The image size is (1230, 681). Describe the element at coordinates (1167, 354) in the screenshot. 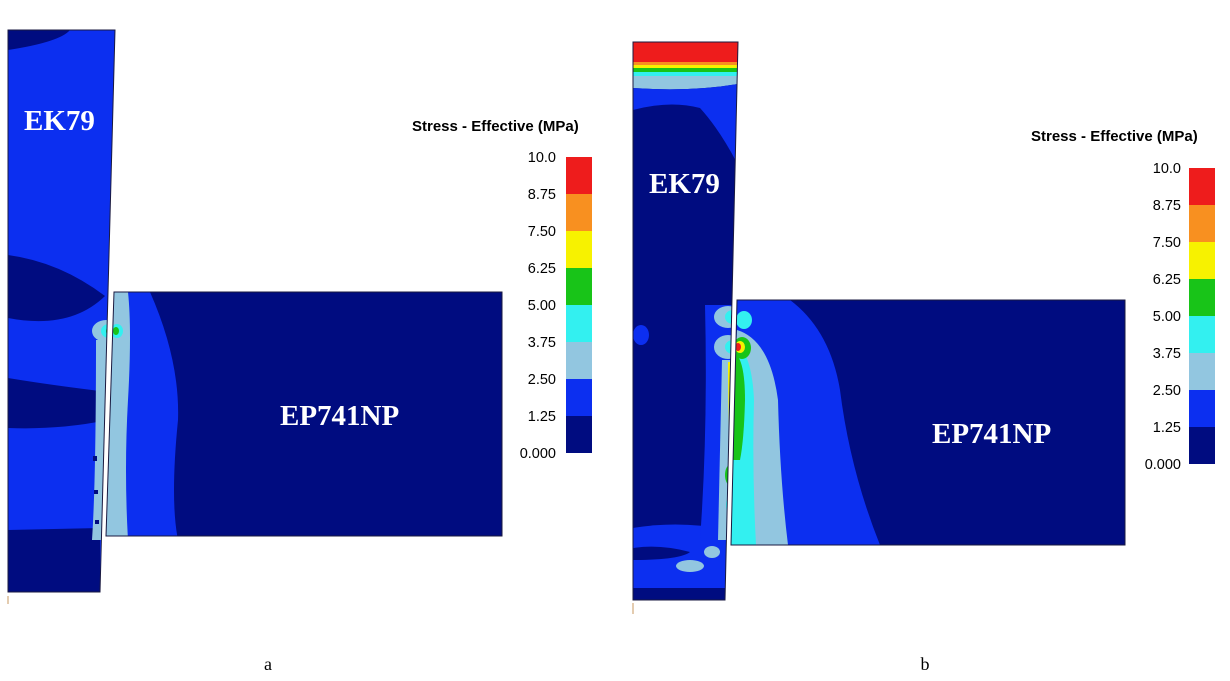

I see `panel-b-colorbar-tick-label: 3.75` at that location.